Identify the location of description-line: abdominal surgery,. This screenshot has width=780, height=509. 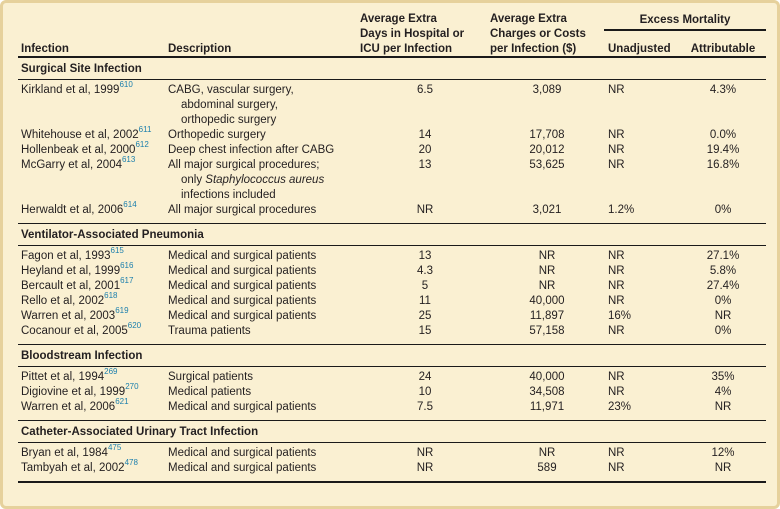
(264, 105).